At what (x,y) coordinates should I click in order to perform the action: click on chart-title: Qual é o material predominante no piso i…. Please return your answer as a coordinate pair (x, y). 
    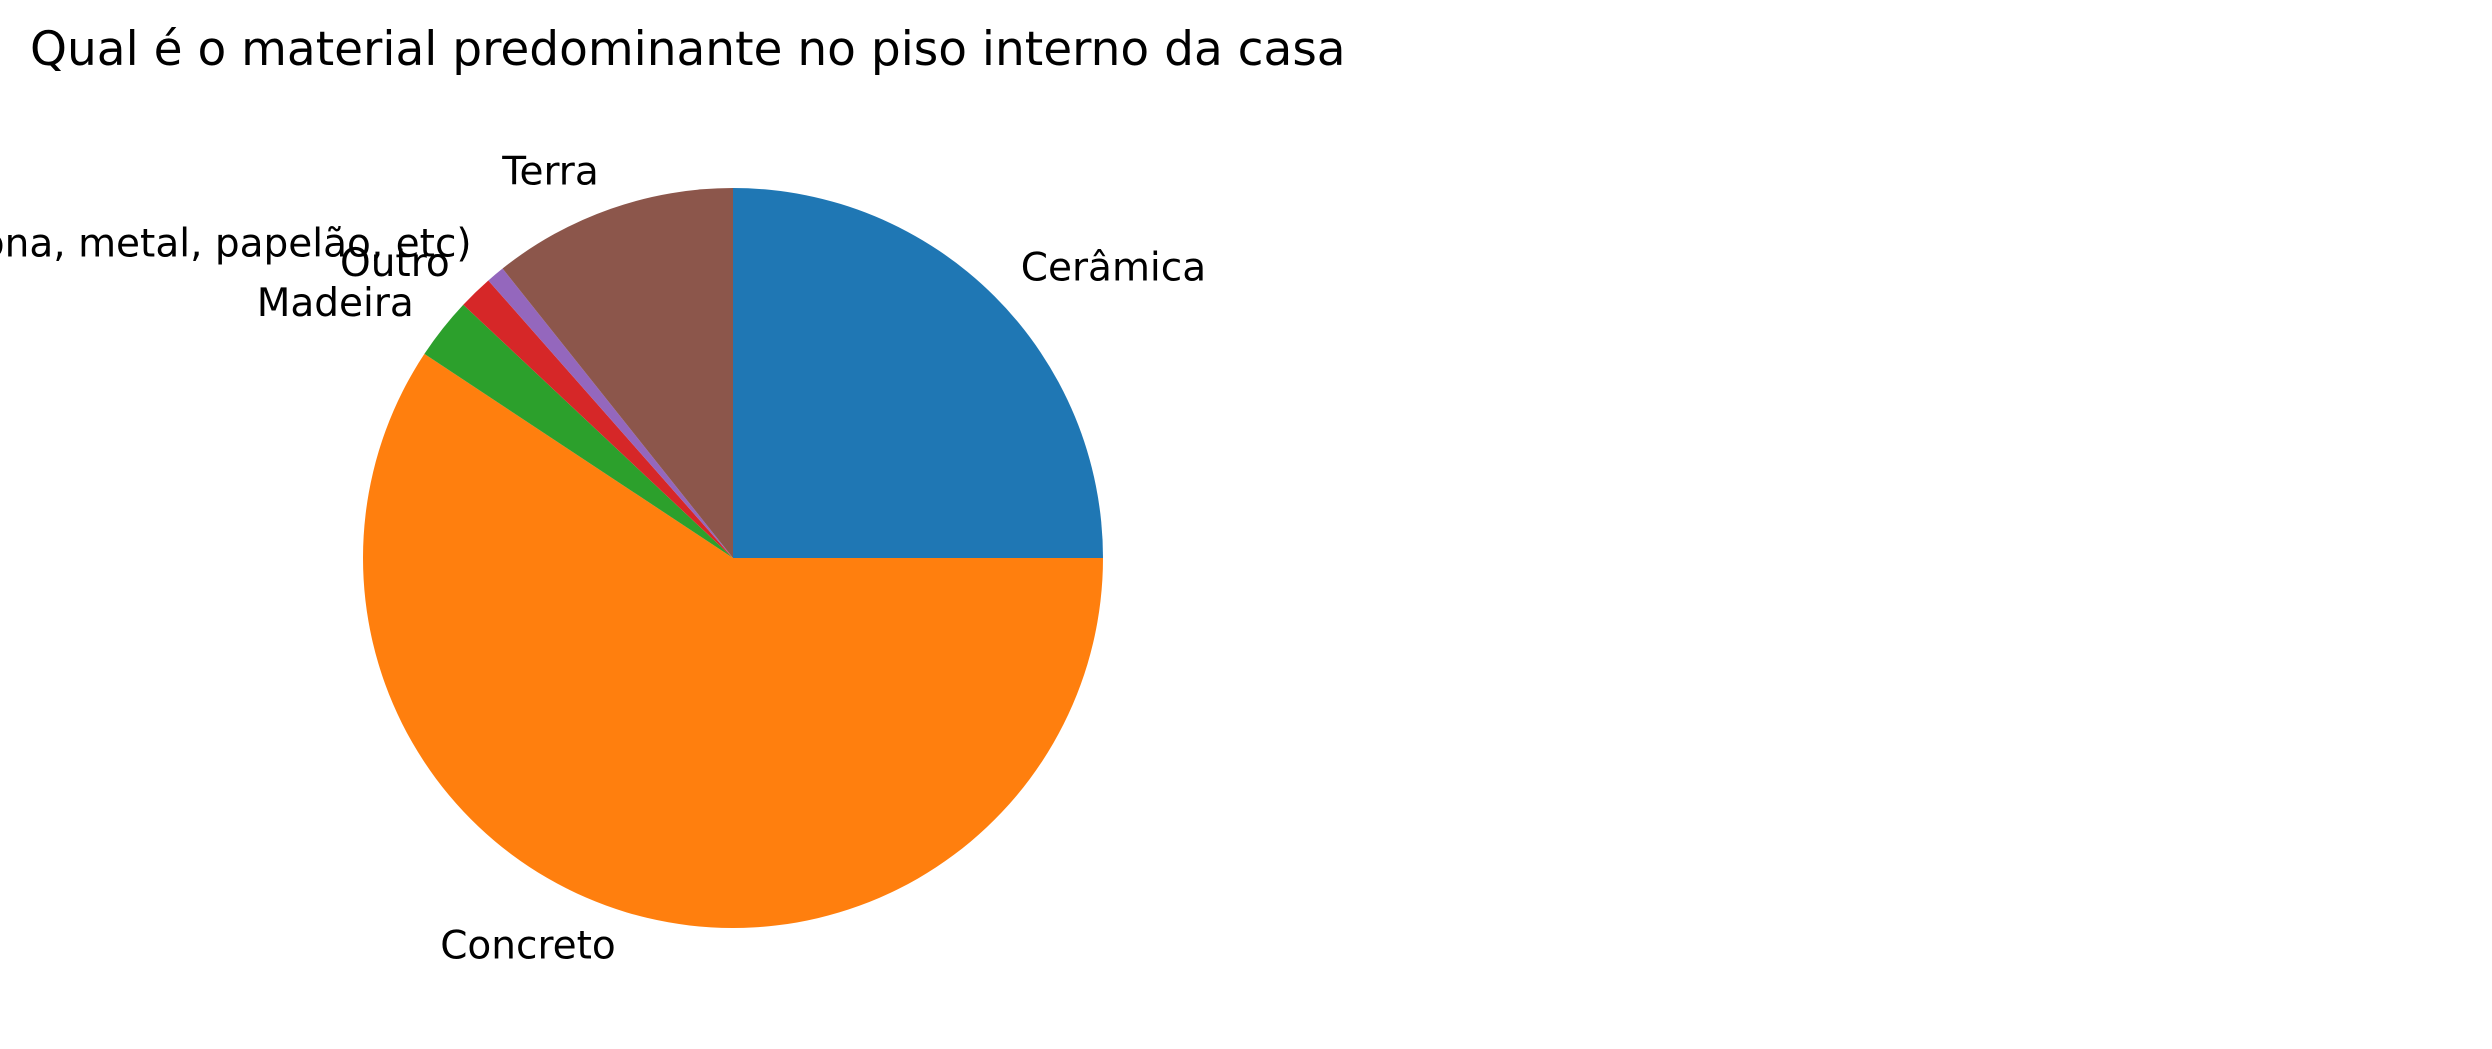
    Looking at the image, I should click on (688, 49).